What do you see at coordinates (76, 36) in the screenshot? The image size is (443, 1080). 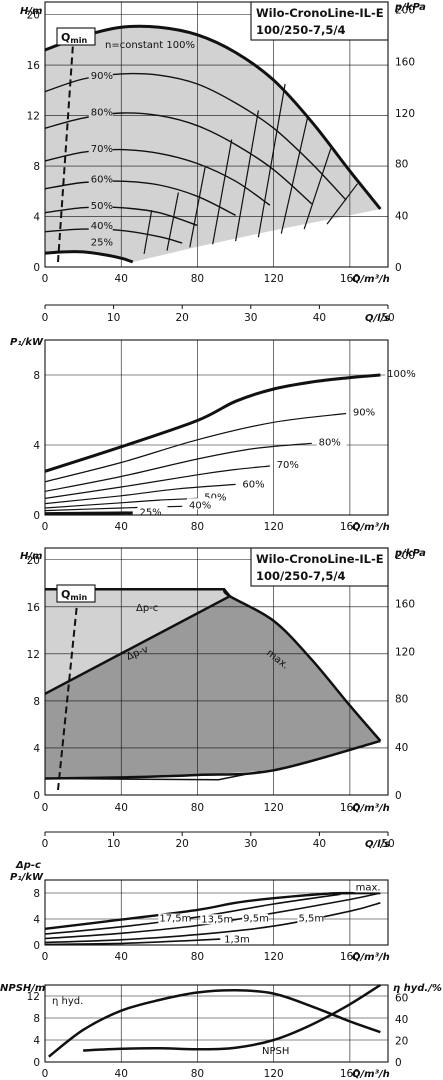 I see `qmin-box` at bounding box center [76, 36].